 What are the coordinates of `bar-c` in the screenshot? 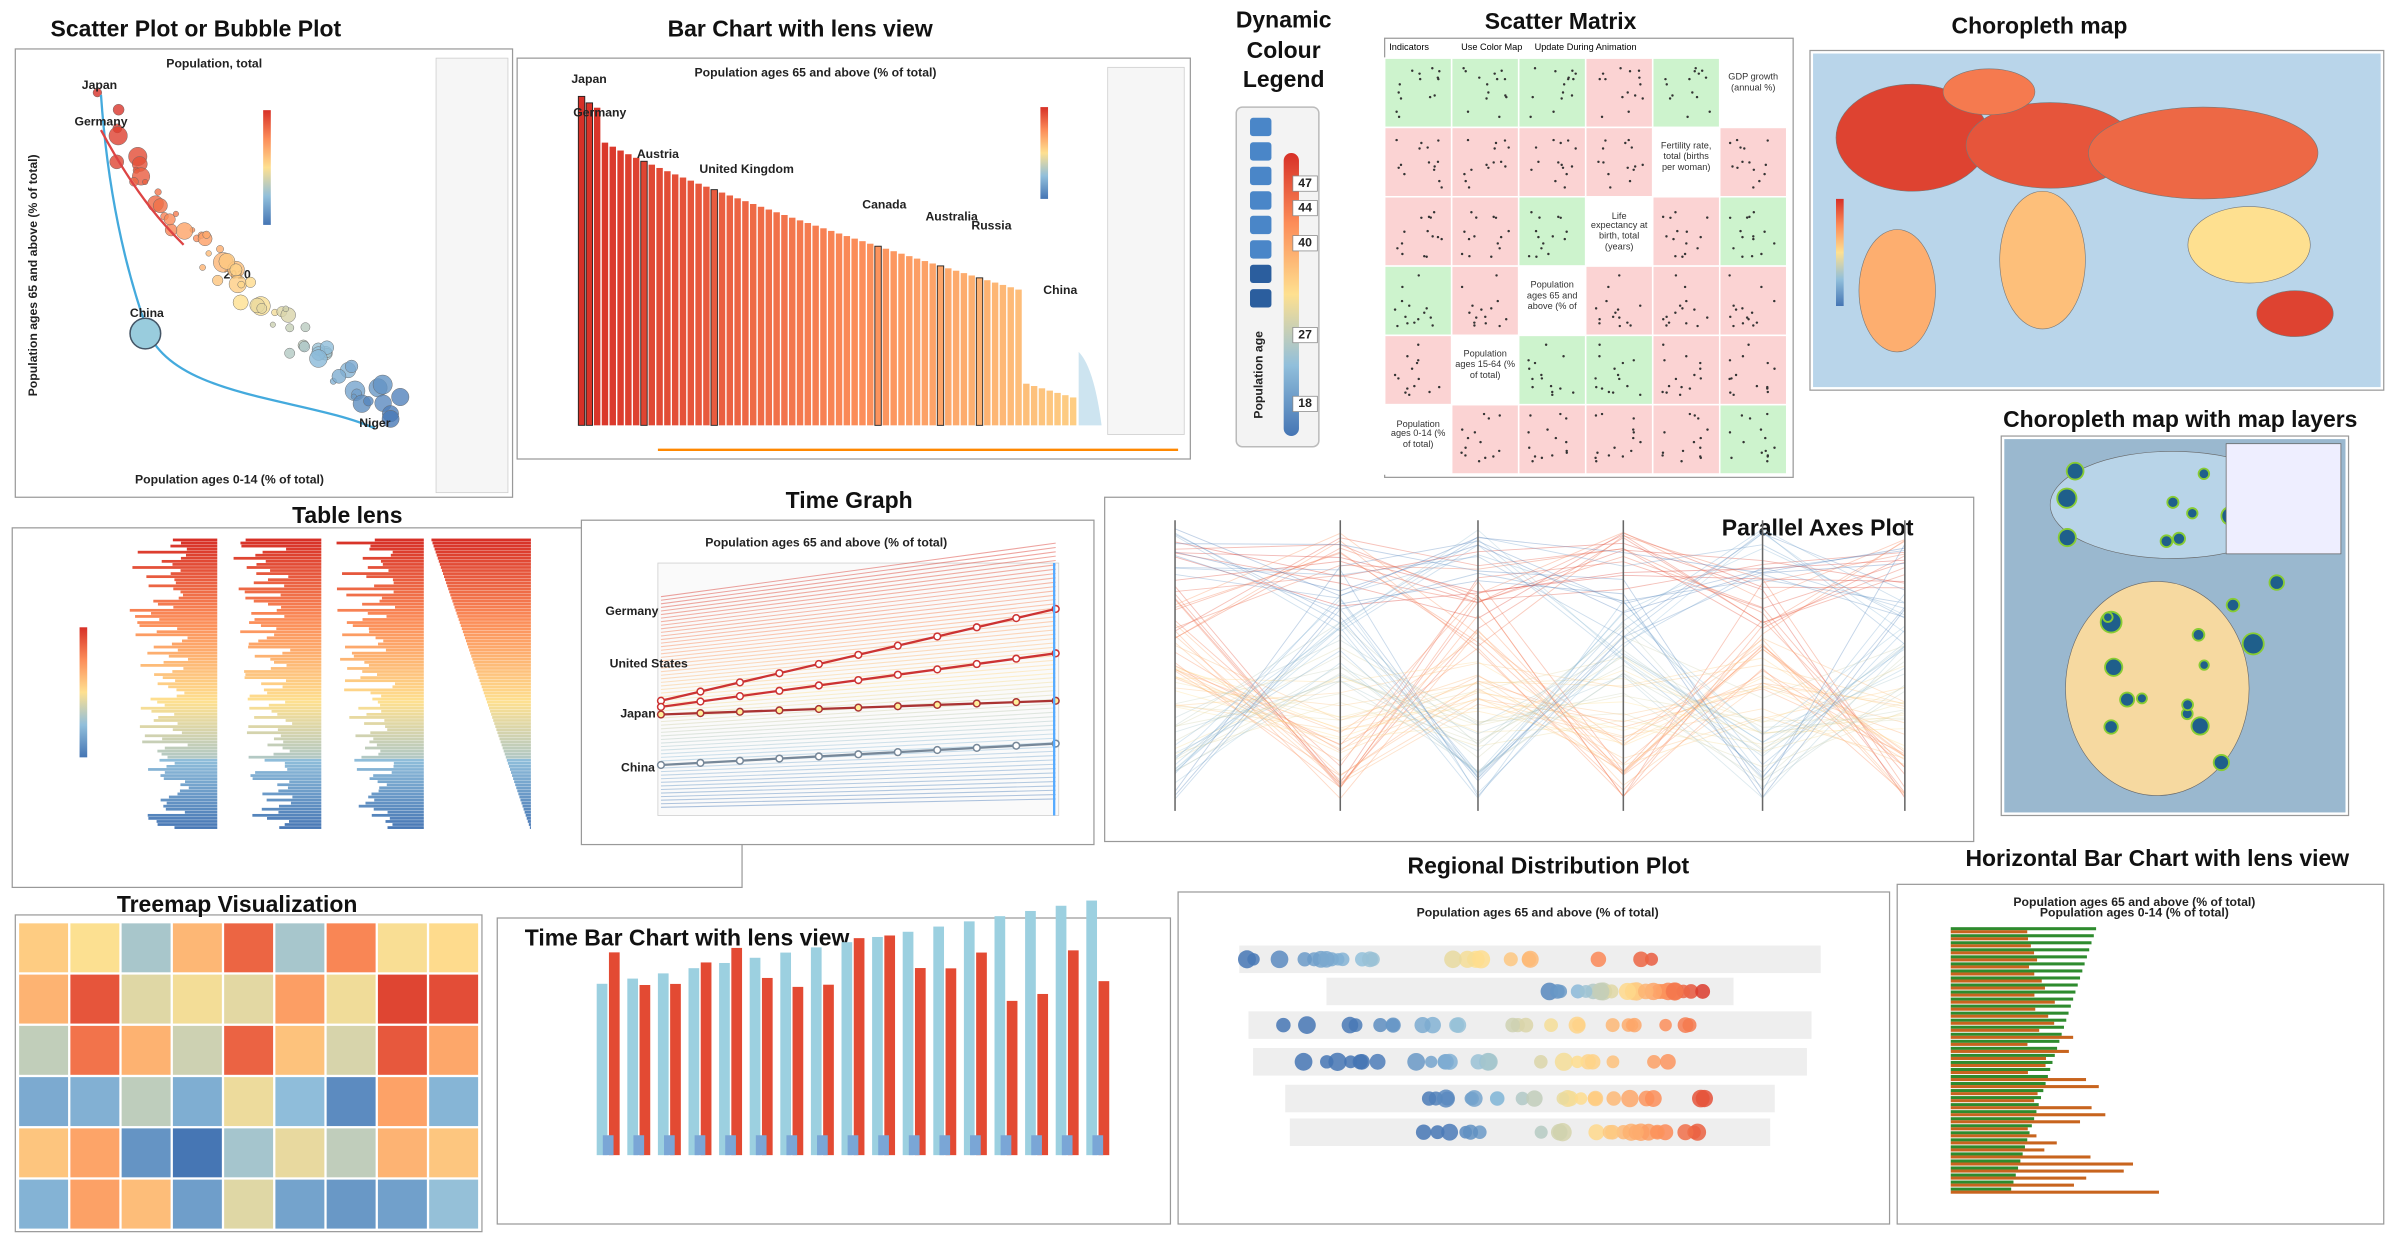 It's located at (730, 1145).